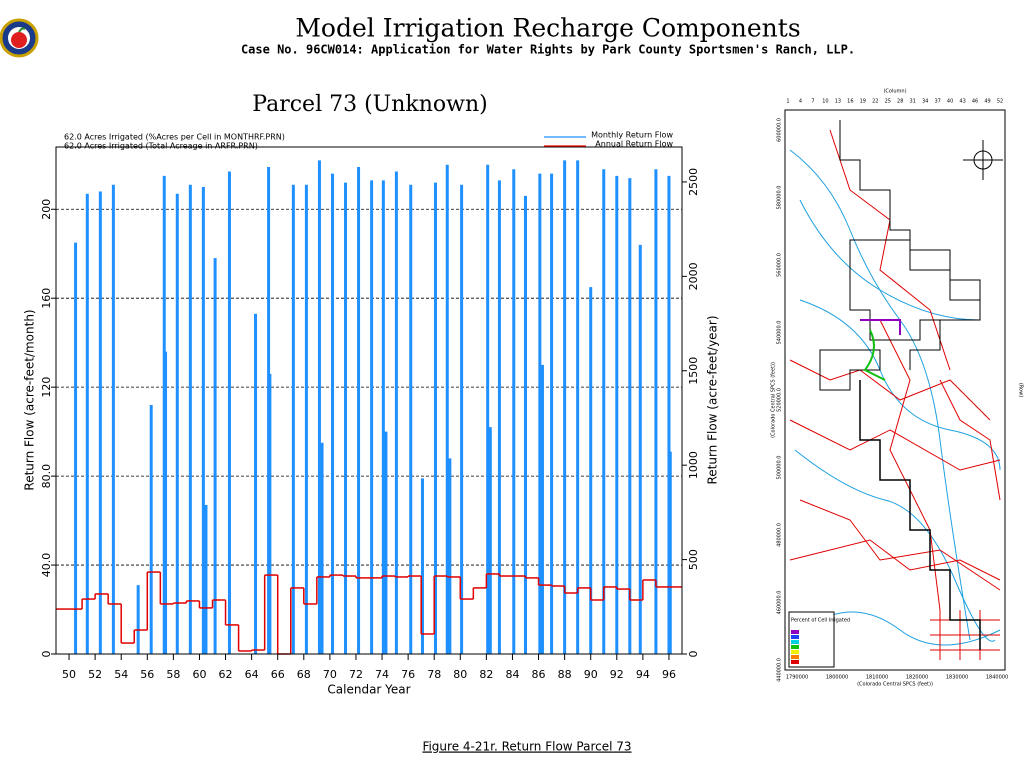  What do you see at coordinates (780, 468) in the screenshot?
I see `map-y-tick: 500000.0` at bounding box center [780, 468].